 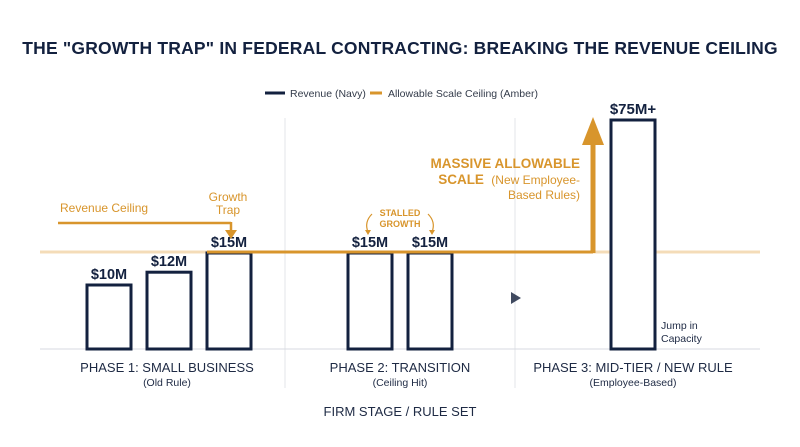 I want to click on growth-trap-arrowhead, so click(x=231, y=234).